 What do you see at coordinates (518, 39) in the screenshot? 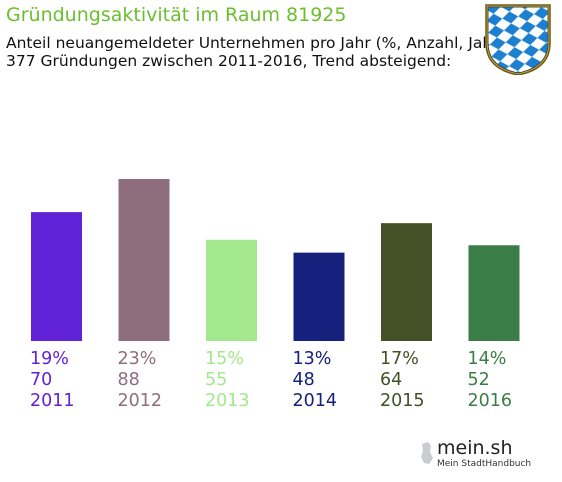
I see `bavarian-lozenge-crest-icon` at bounding box center [518, 39].